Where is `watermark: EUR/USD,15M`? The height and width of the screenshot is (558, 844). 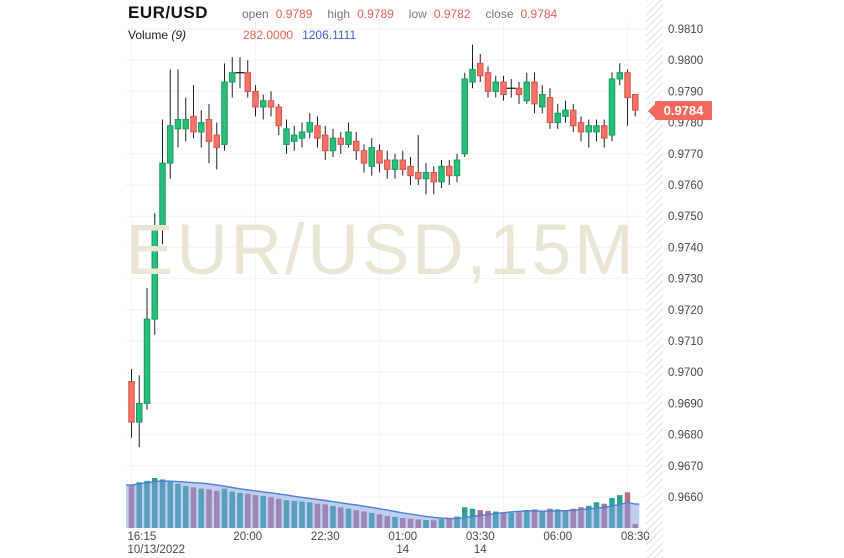 watermark: EUR/USD,15M is located at coordinates (381, 250).